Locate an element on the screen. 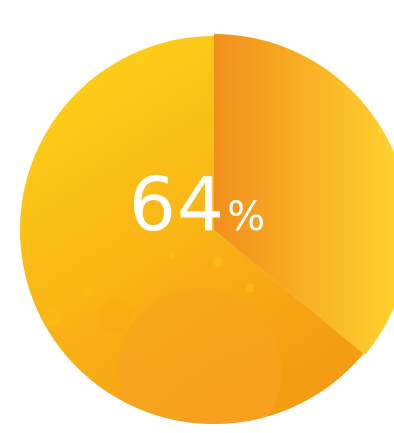 This screenshot has width=394, height=433. percentage-value: 64 is located at coordinates (177, 205).